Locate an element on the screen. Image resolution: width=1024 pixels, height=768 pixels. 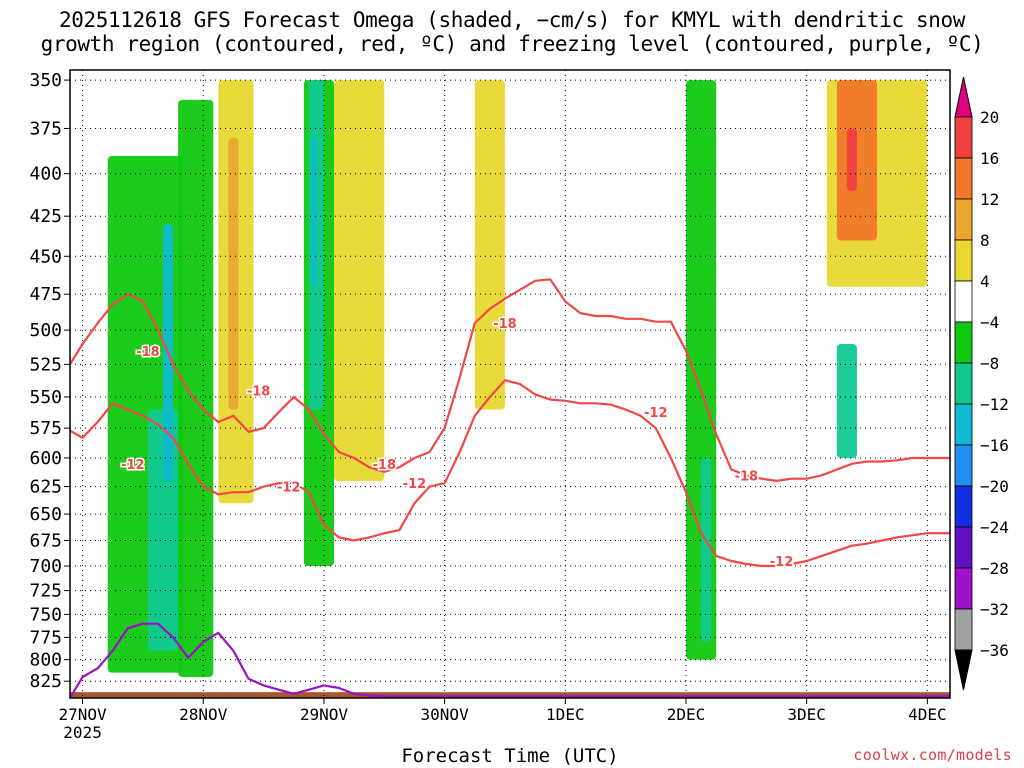
colorbar-label-0: 20 is located at coordinates (989, 117).